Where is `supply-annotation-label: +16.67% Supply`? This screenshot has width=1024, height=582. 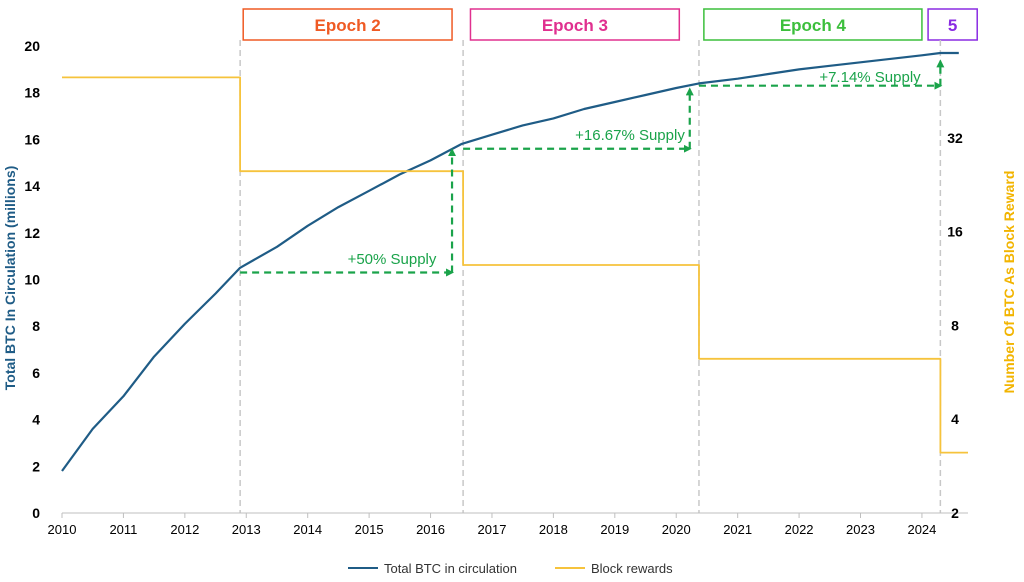 supply-annotation-label: +16.67% Supply is located at coordinates (630, 135).